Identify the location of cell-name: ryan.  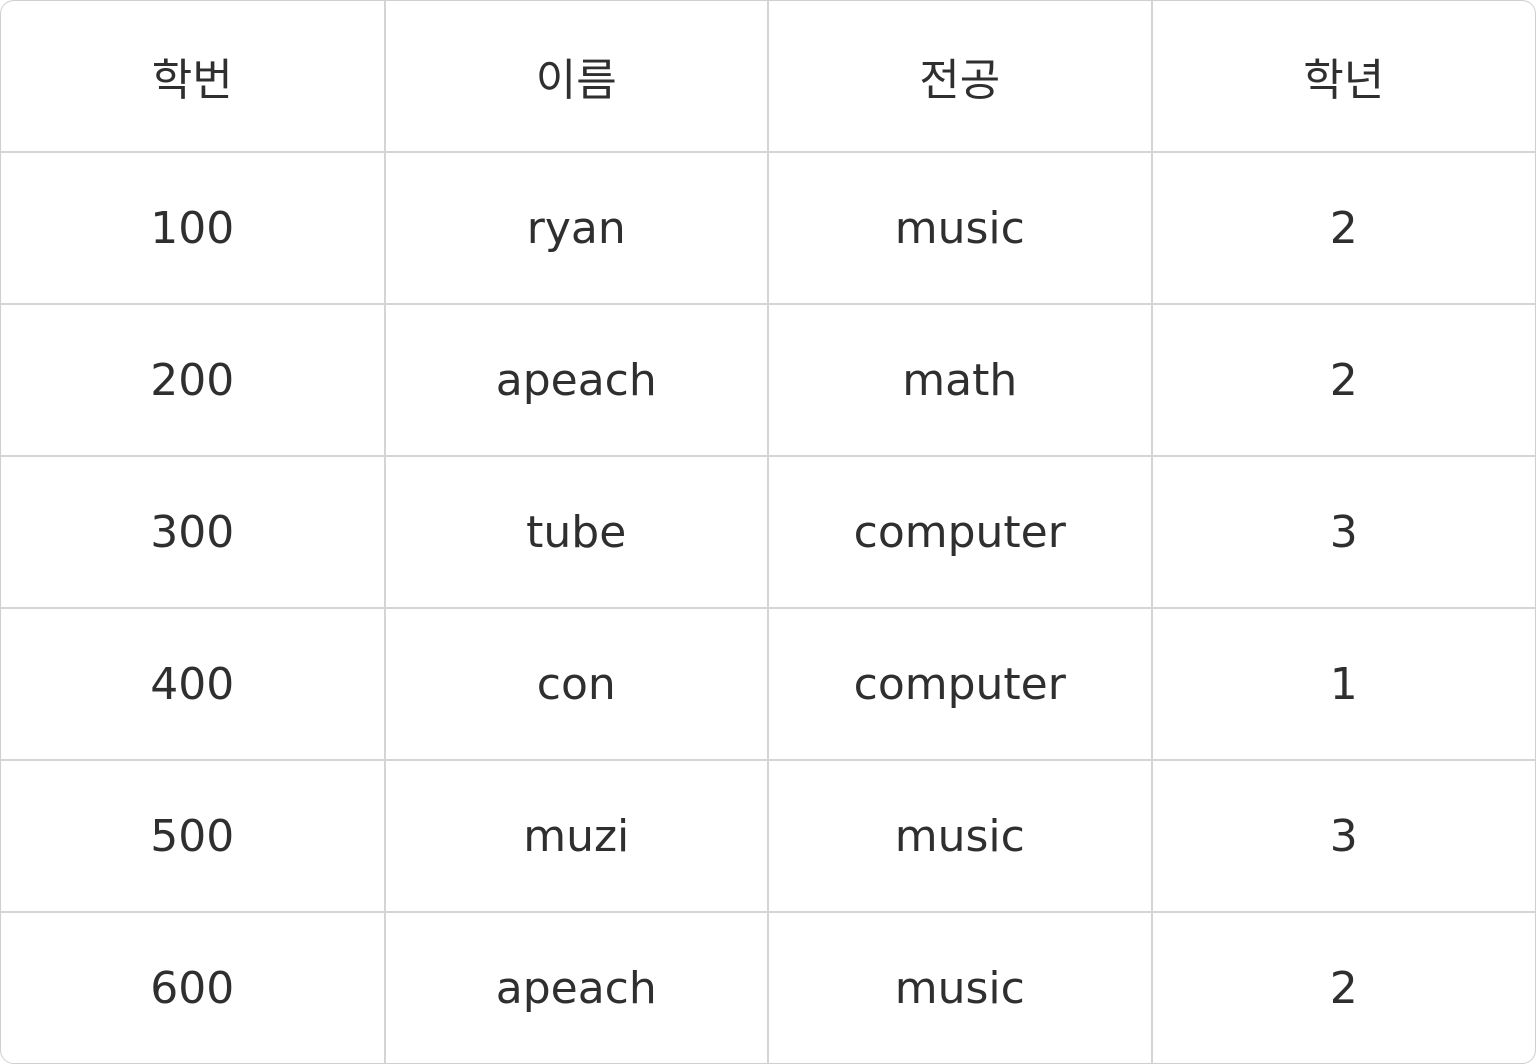
(576, 228).